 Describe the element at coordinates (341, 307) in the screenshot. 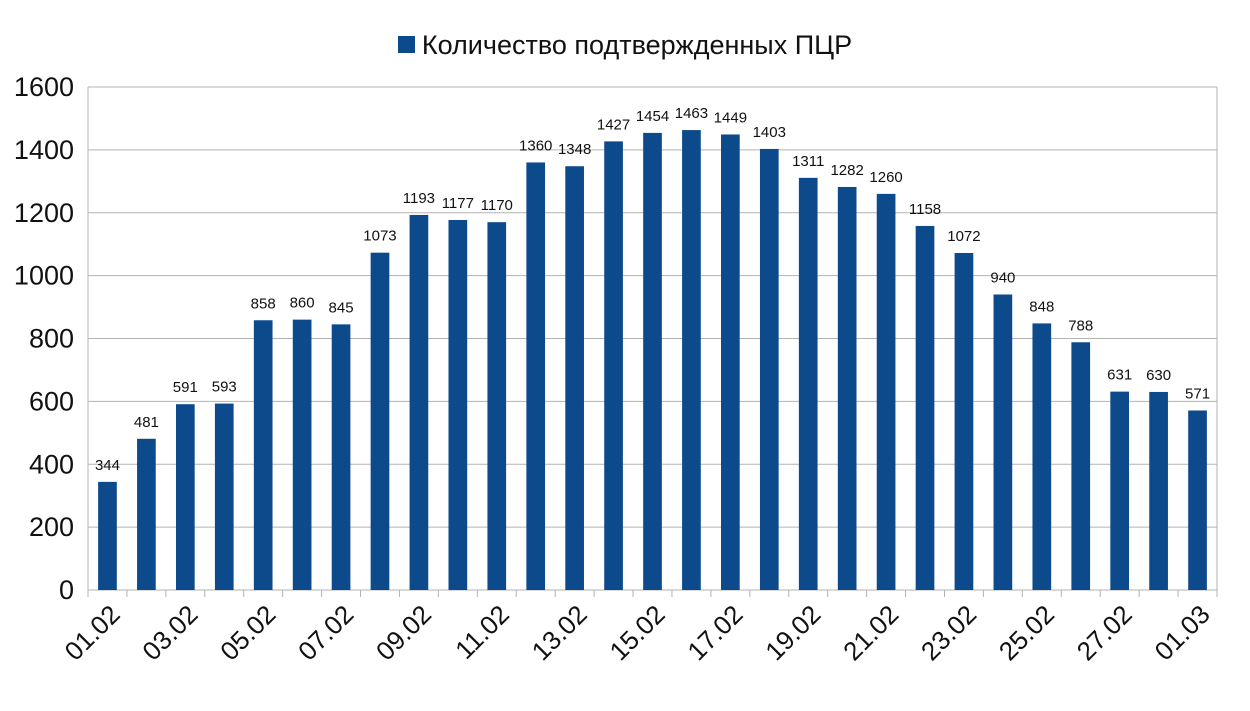

I see `data-label: 845` at that location.